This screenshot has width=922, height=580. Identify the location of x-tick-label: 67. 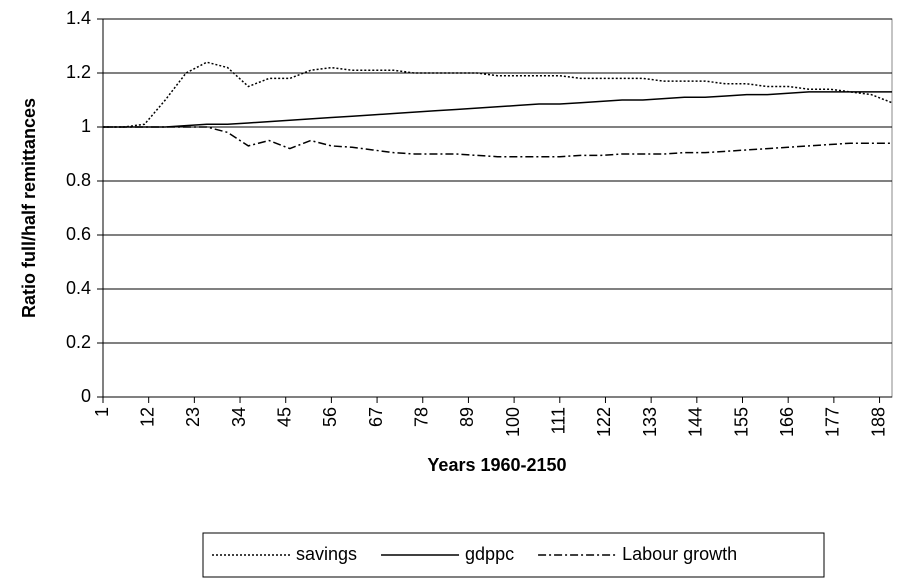
(376, 417).